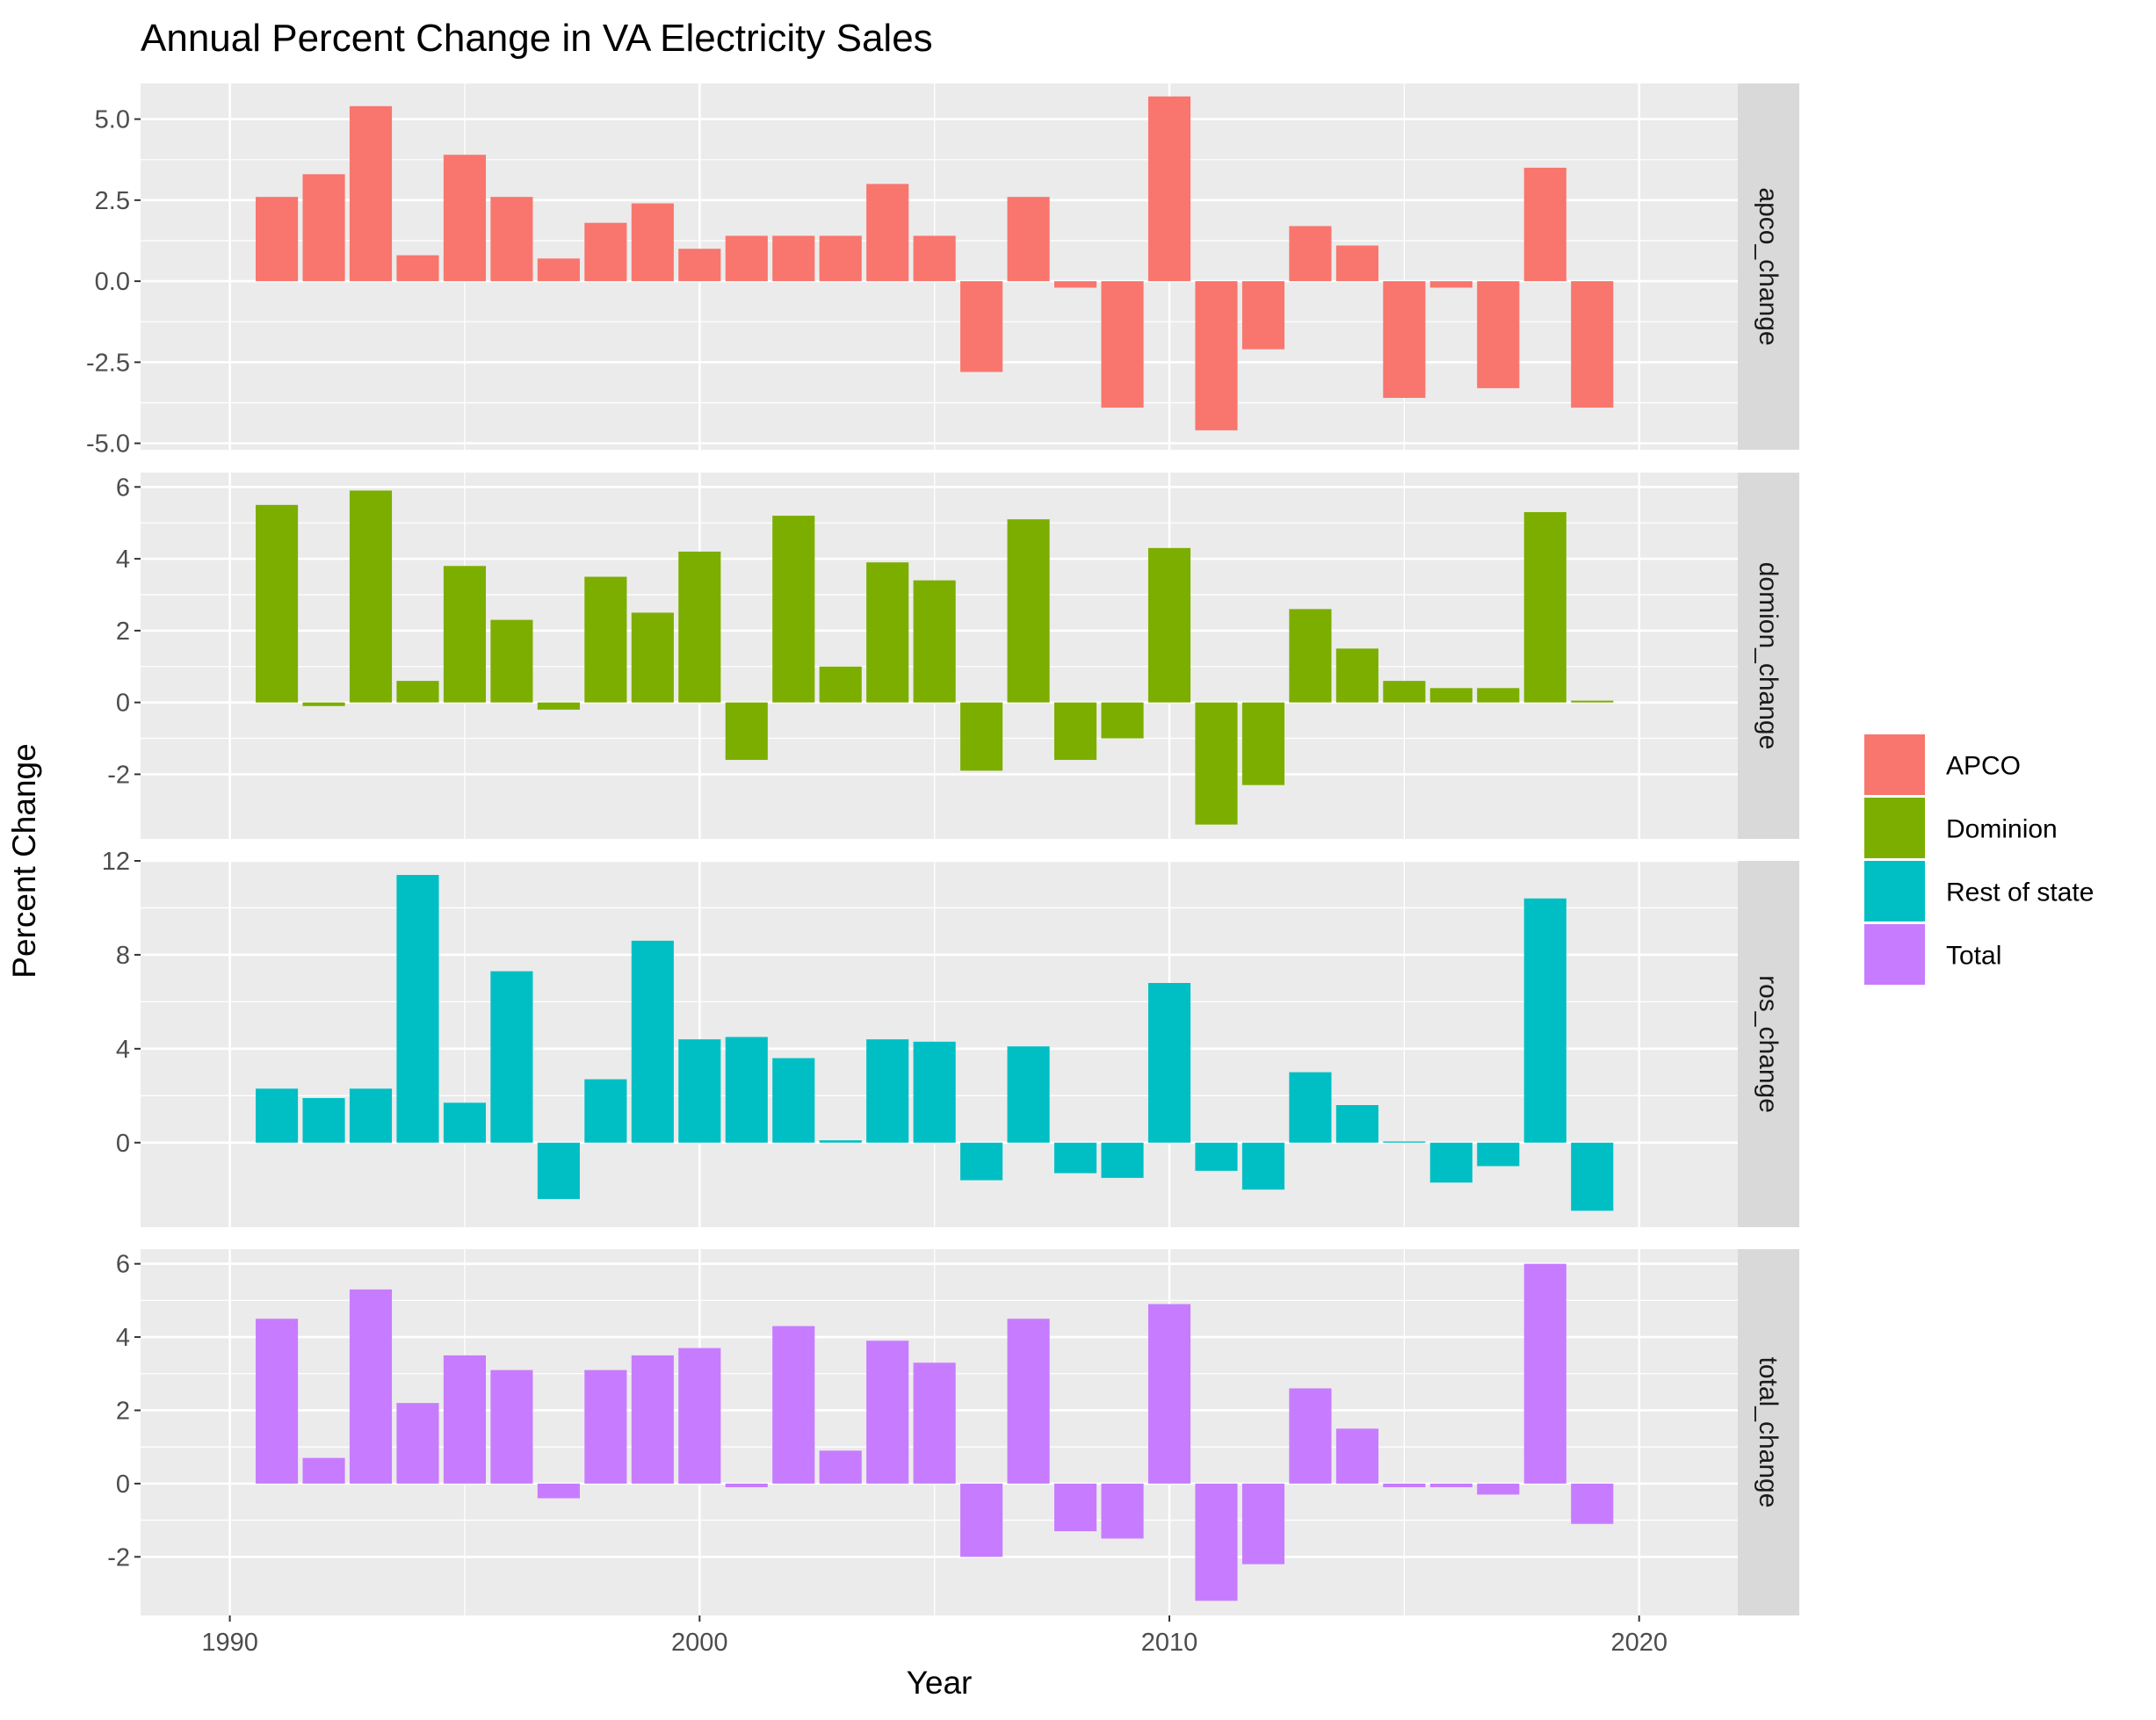 This screenshot has width=2156, height=1720. Describe the element at coordinates (1639, 1643) in the screenshot. I see `x-tick-label: 2020` at that location.